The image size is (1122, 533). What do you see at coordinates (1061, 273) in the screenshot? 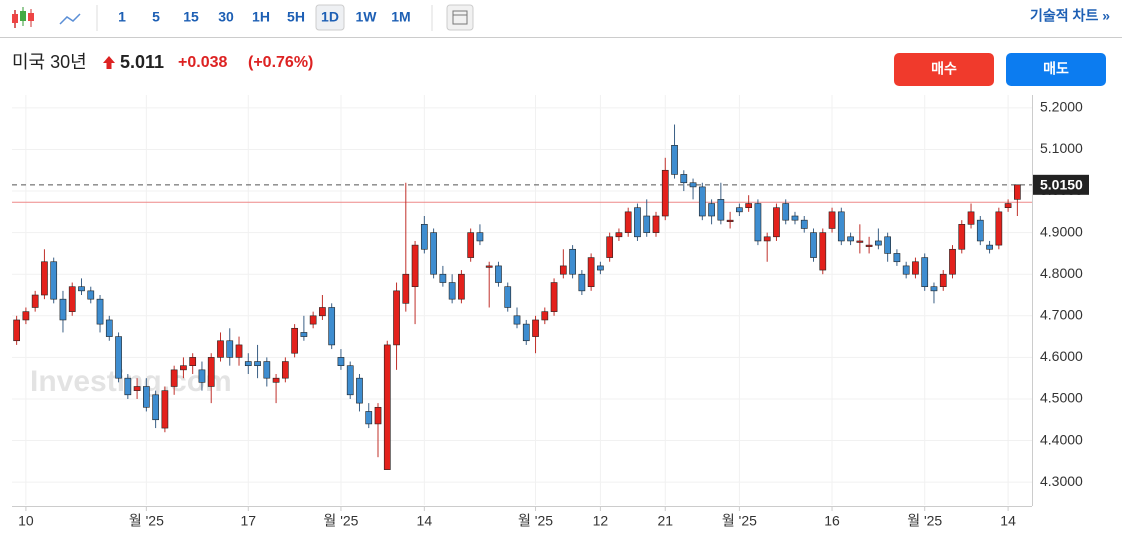
I see `y-tick-label: 4.8000` at bounding box center [1061, 273].